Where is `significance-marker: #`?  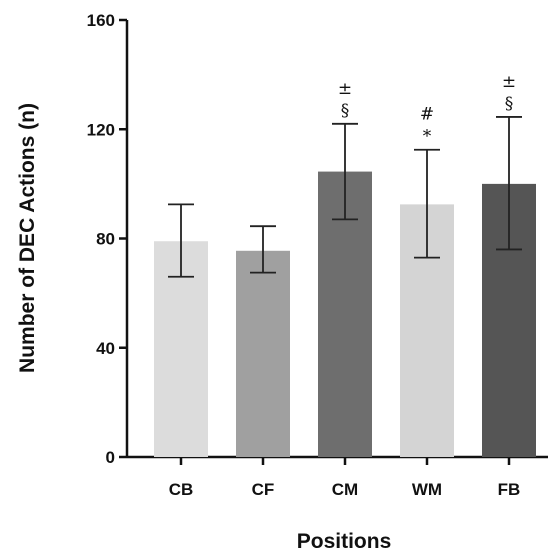
significance-marker: # is located at coordinates (427, 115).